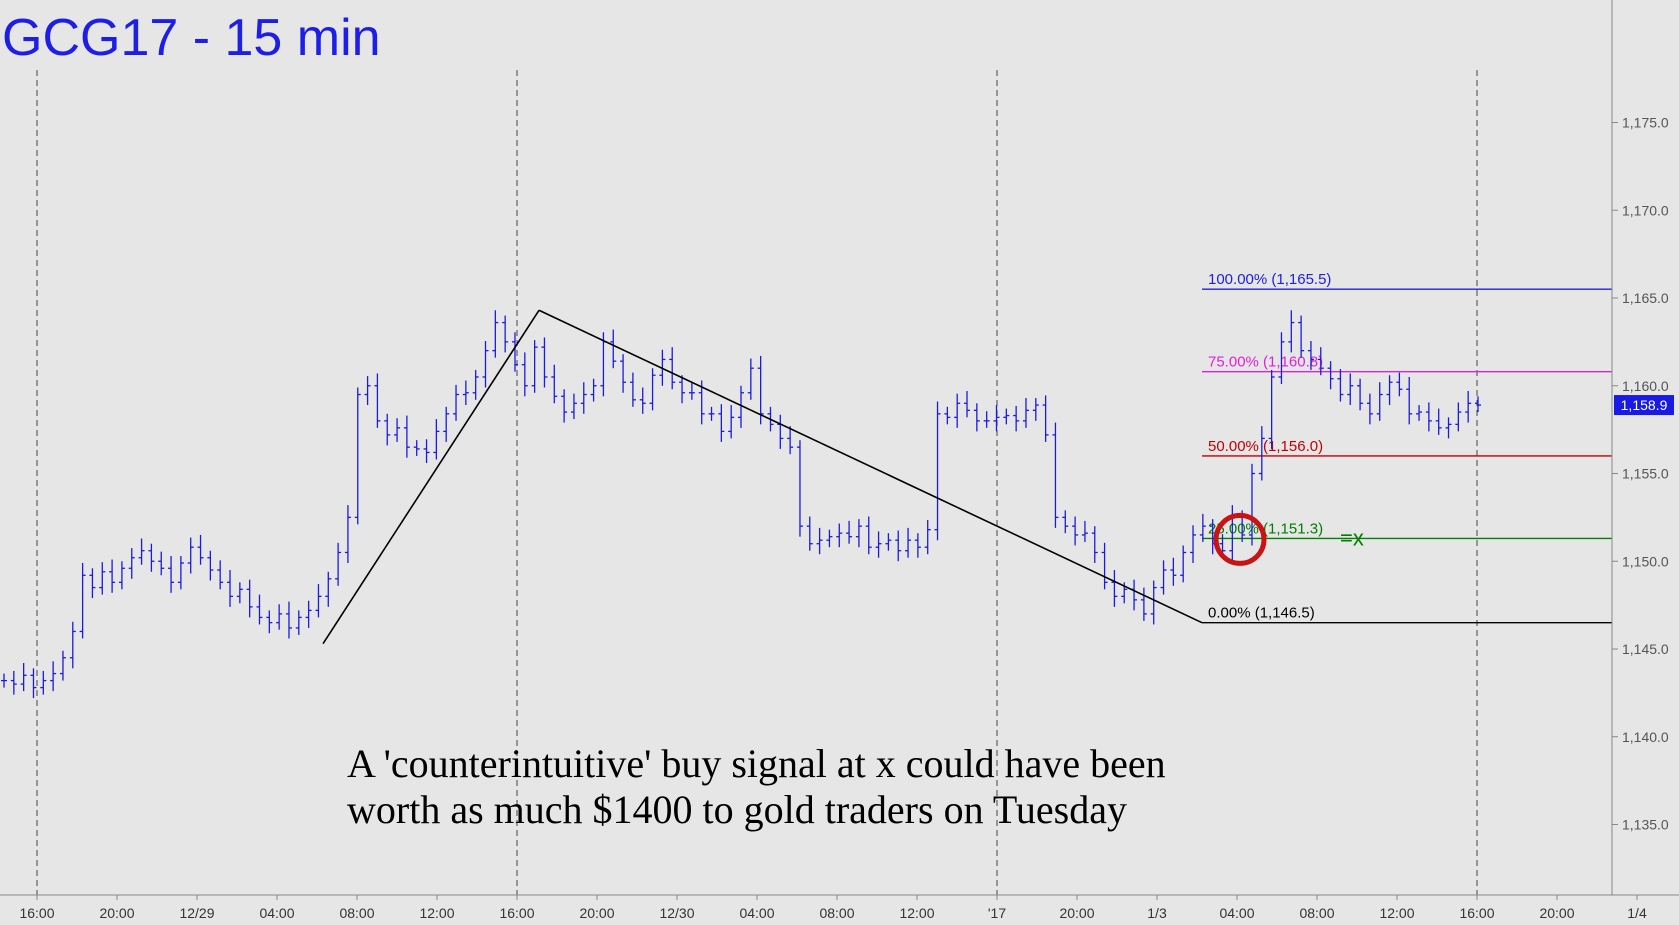 This screenshot has width=1679, height=925. I want to click on swing-line-up, so click(431, 477).